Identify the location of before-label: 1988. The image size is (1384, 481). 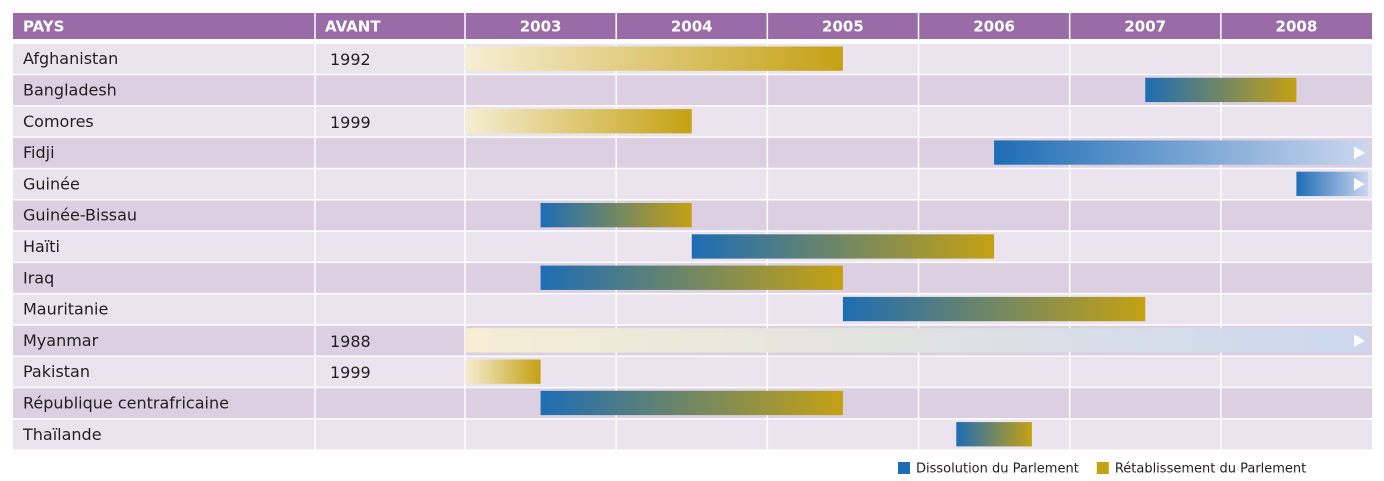
(350, 341).